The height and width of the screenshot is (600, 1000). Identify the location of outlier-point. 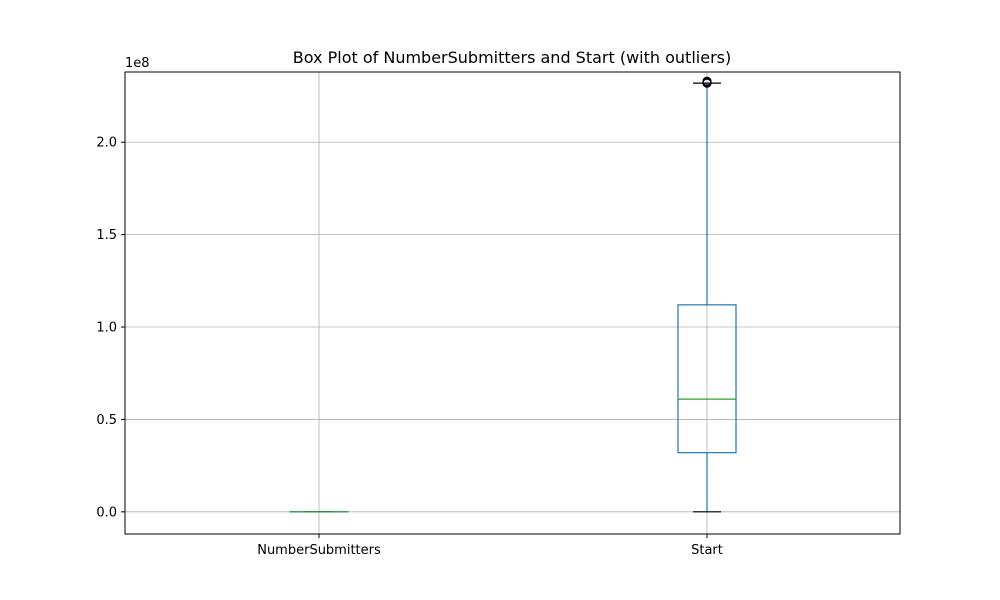
(707, 81).